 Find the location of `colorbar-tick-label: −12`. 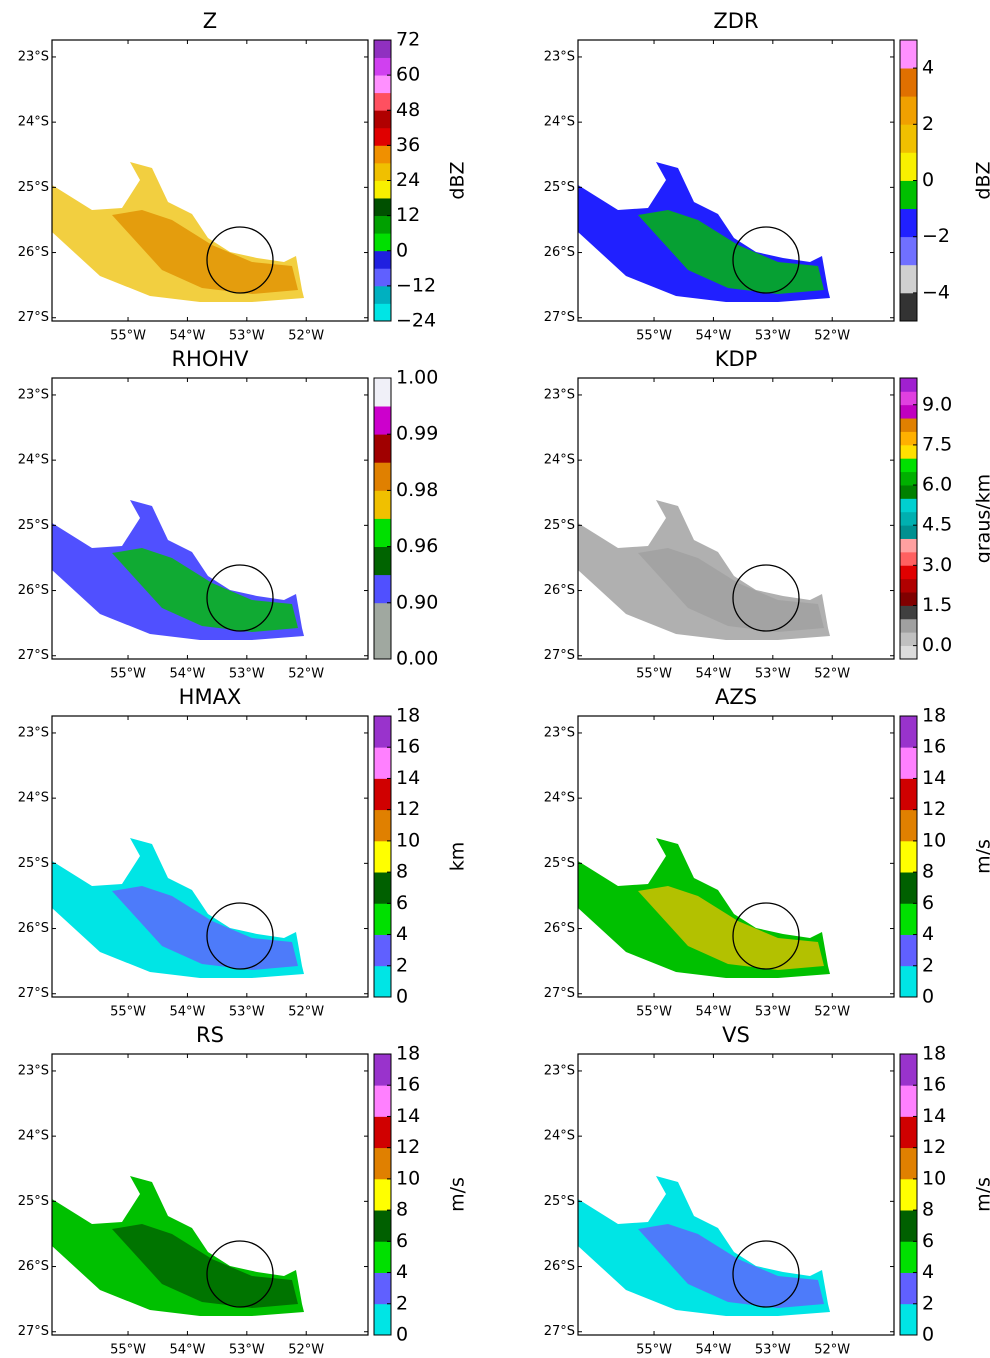

colorbar-tick-label: −12 is located at coordinates (416, 285).